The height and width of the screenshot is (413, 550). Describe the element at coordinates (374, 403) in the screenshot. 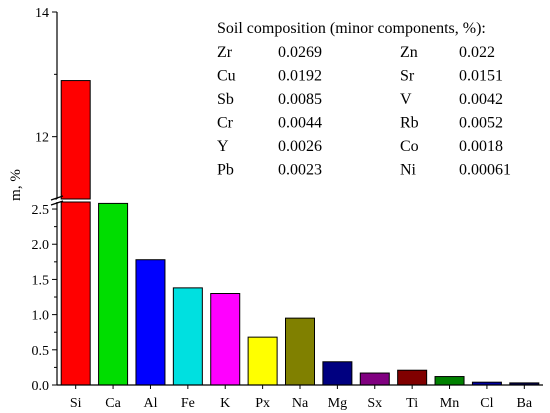

I see `x-tick-label-sx: Sx` at that location.